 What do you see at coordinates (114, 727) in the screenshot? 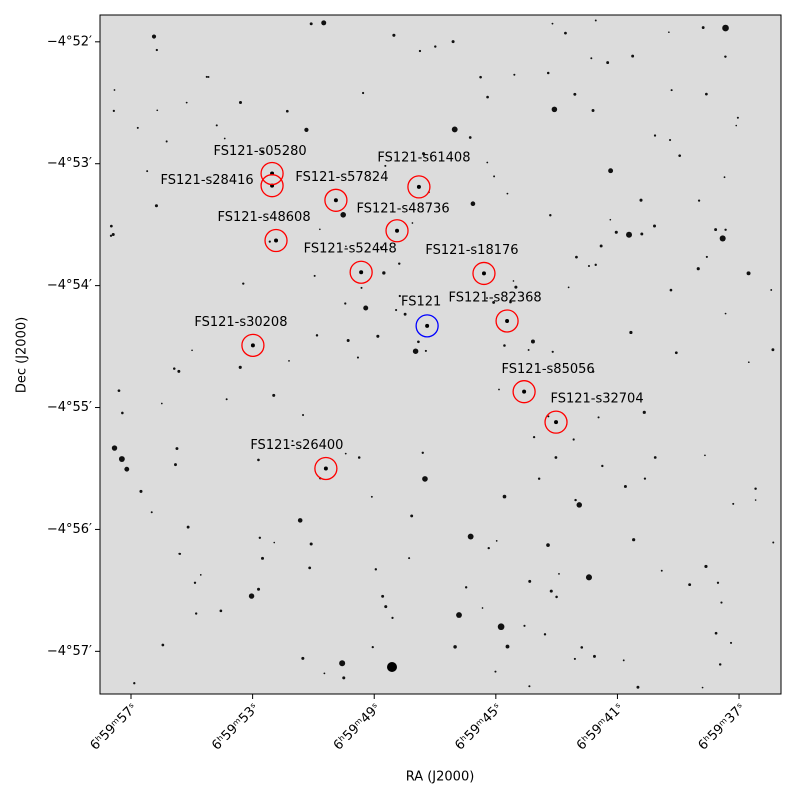
I see `x-tick-label: 6ʰ59ᵐ57ˢ` at bounding box center [114, 727].